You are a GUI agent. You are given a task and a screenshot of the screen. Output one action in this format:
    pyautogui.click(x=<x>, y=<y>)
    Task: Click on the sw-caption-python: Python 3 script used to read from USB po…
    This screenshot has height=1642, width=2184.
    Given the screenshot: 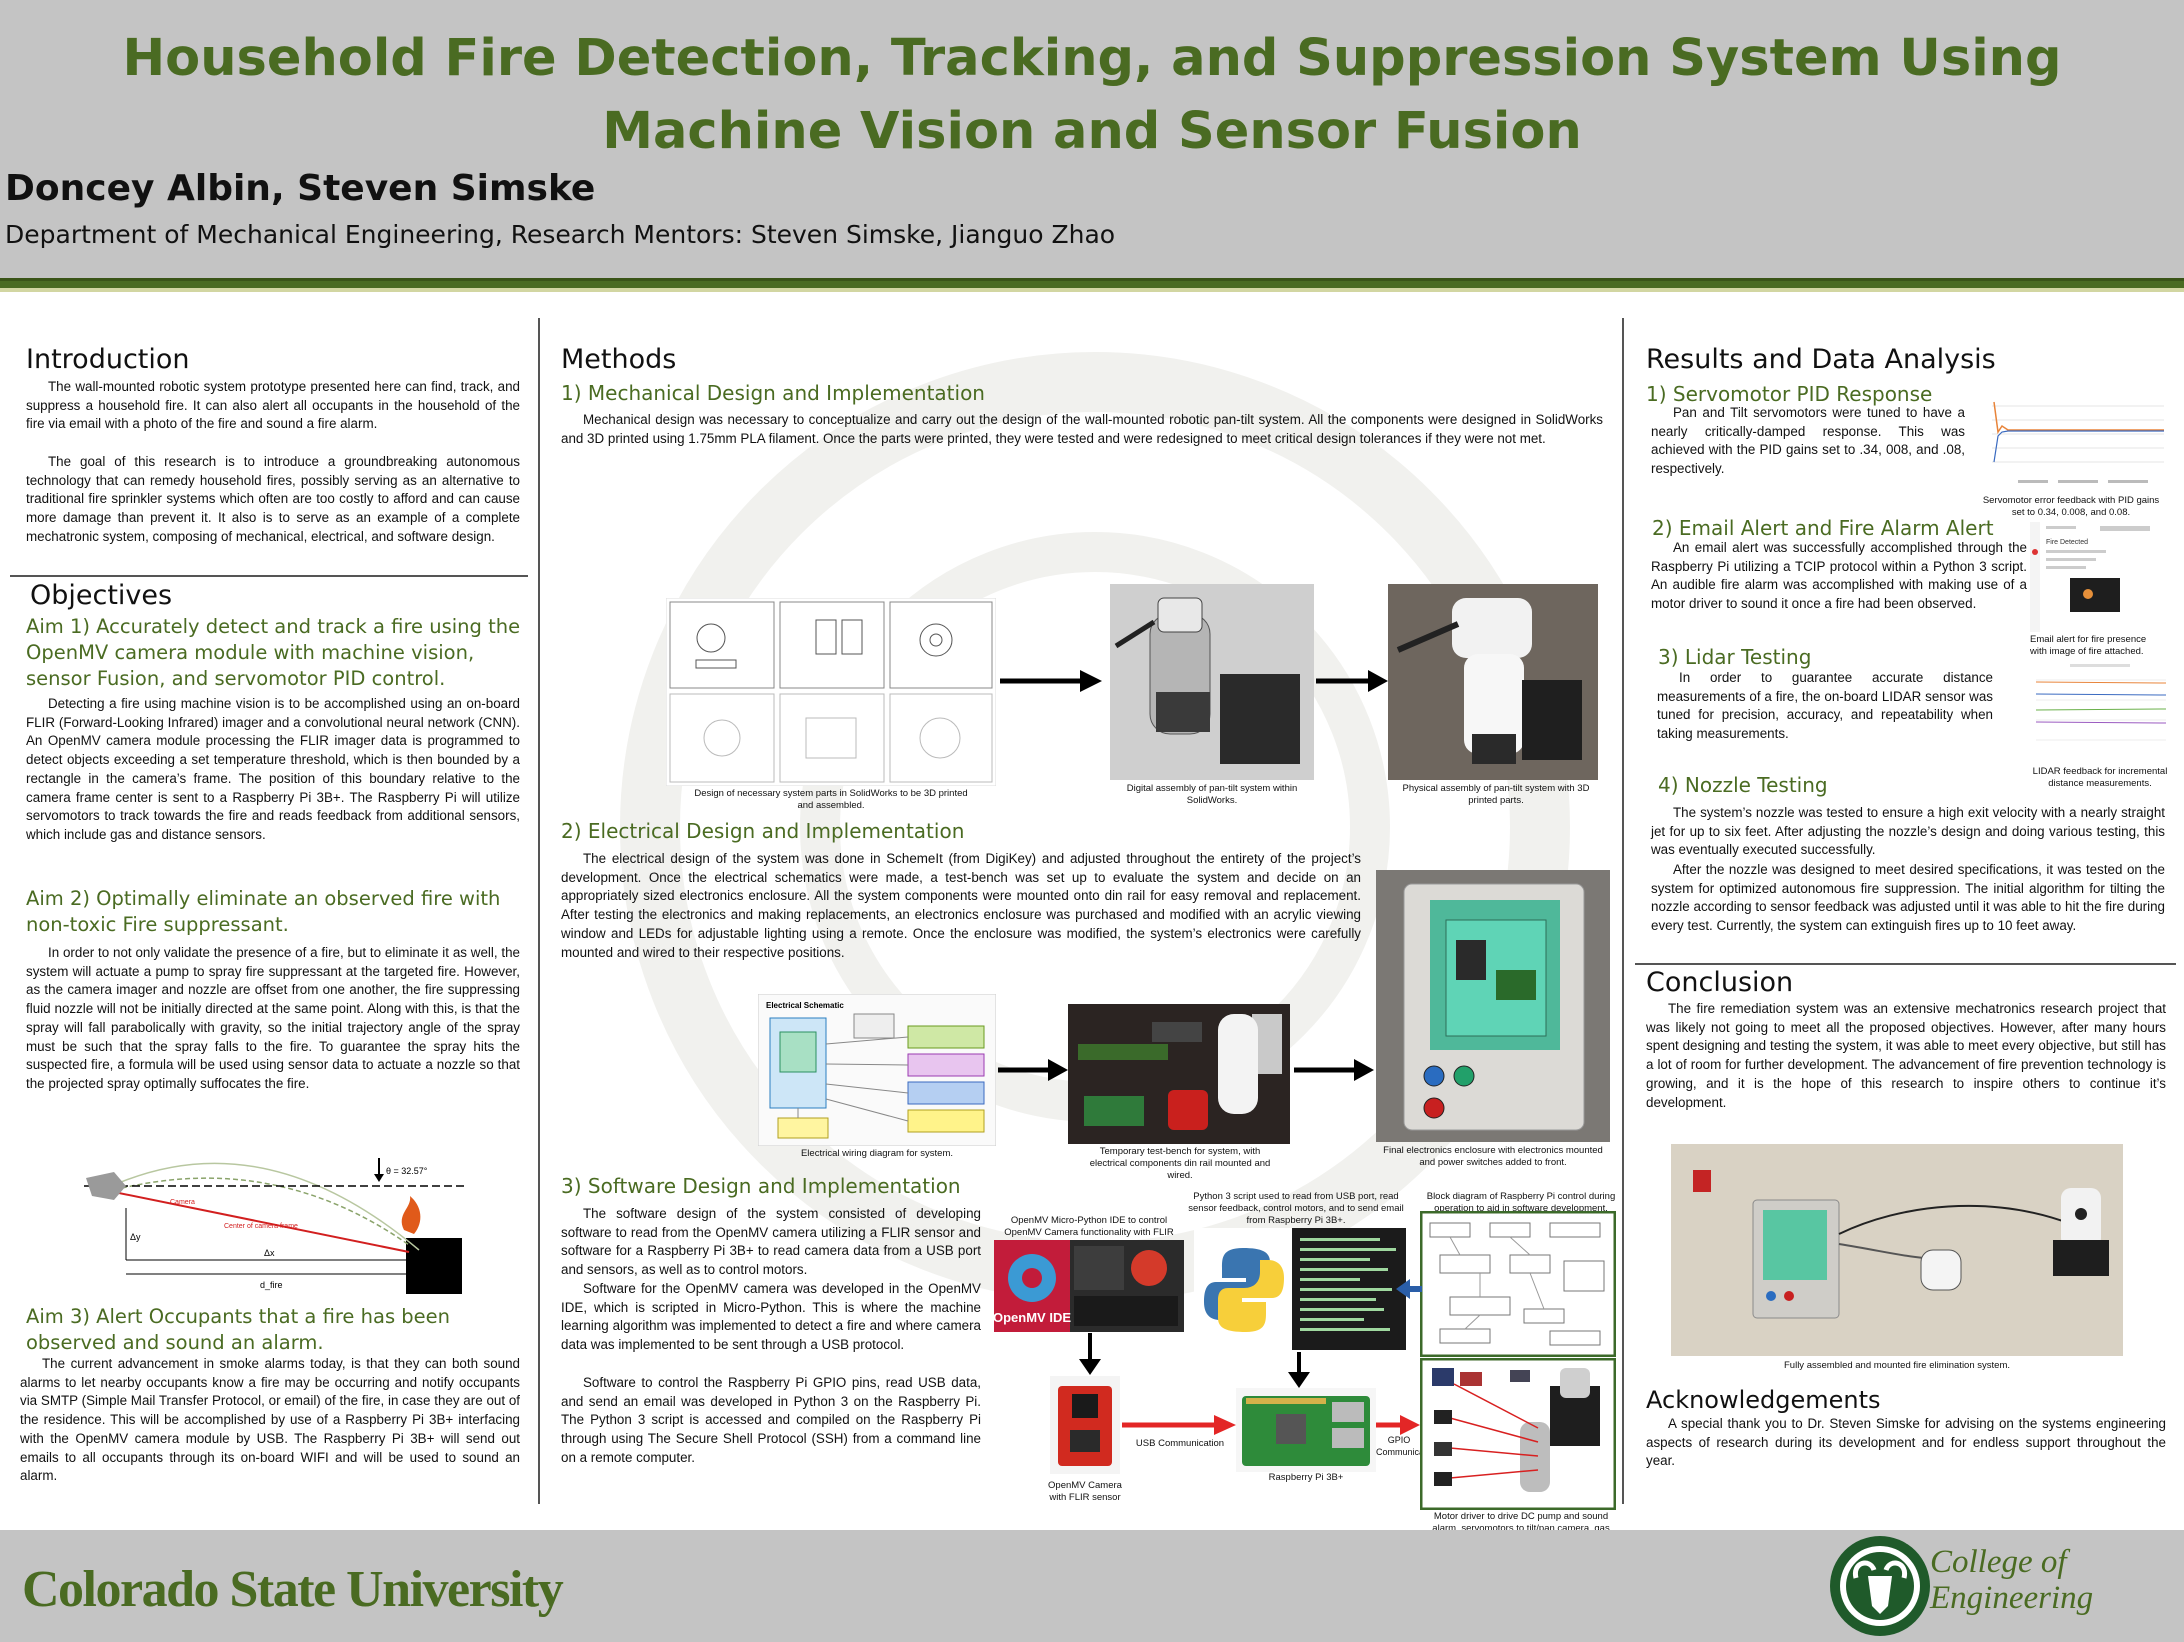 What is the action you would take?
    pyautogui.click(x=1296, y=1208)
    